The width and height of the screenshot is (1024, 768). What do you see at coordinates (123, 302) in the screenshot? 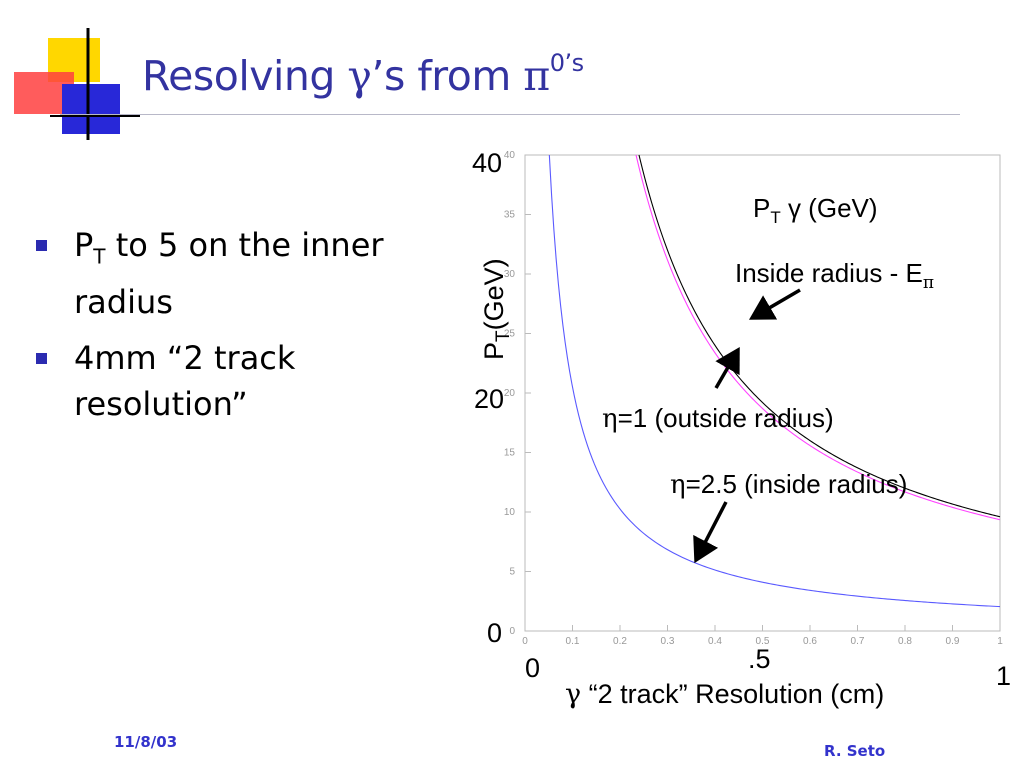
I see `bullet-line: radius` at bounding box center [123, 302].